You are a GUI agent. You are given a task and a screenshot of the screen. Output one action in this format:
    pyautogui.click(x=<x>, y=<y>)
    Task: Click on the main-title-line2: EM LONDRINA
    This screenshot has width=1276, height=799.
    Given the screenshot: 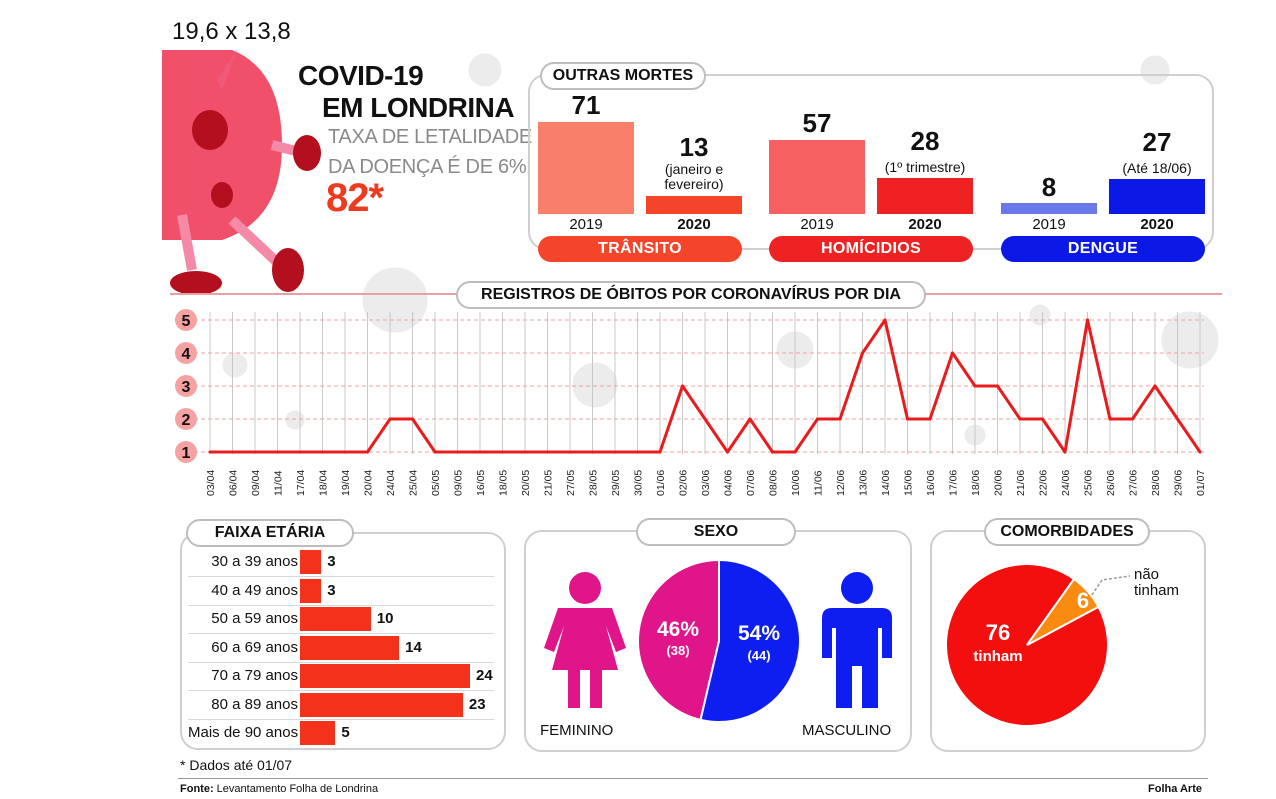 What is the action you would take?
    pyautogui.click(x=418, y=107)
    